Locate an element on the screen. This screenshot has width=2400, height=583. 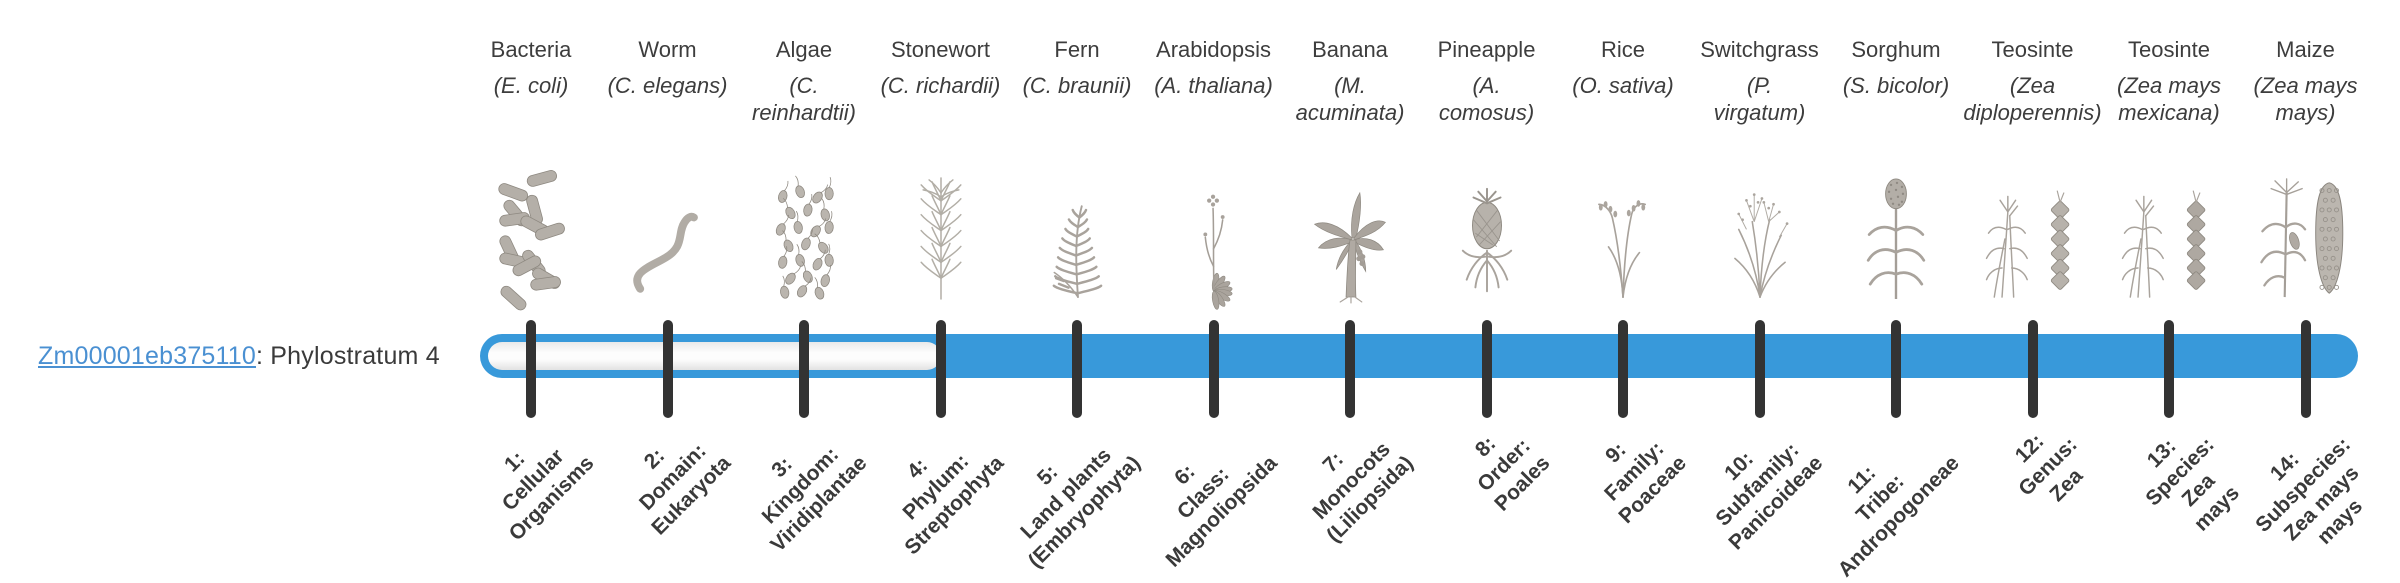
stratum-label: 1: Cellular Organisms is located at coordinates (548, 495).